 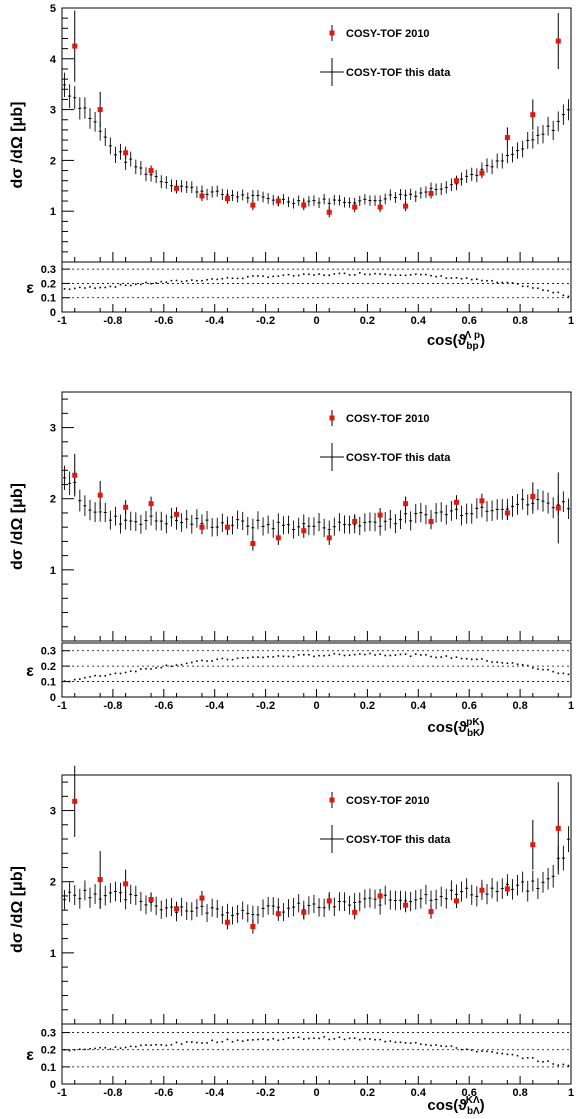 I want to click on eff-tick-label: 0.1, so click(x=48, y=683).